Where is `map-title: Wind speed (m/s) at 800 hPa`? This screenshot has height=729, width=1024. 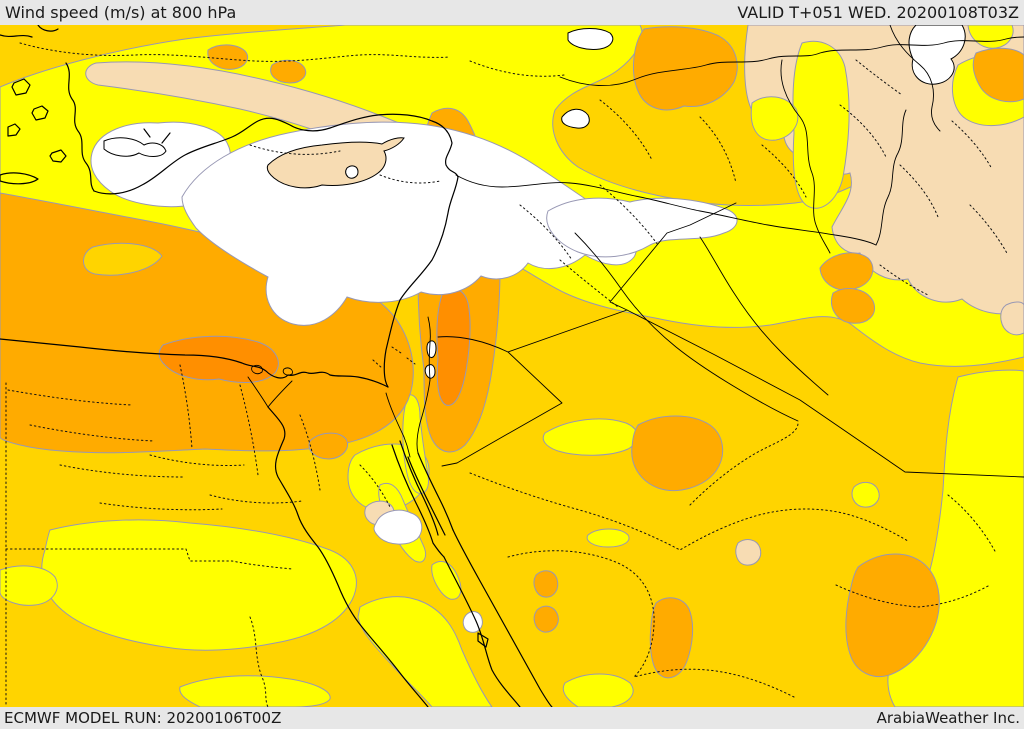 map-title: Wind speed (m/s) at 800 hPa is located at coordinates (121, 12).